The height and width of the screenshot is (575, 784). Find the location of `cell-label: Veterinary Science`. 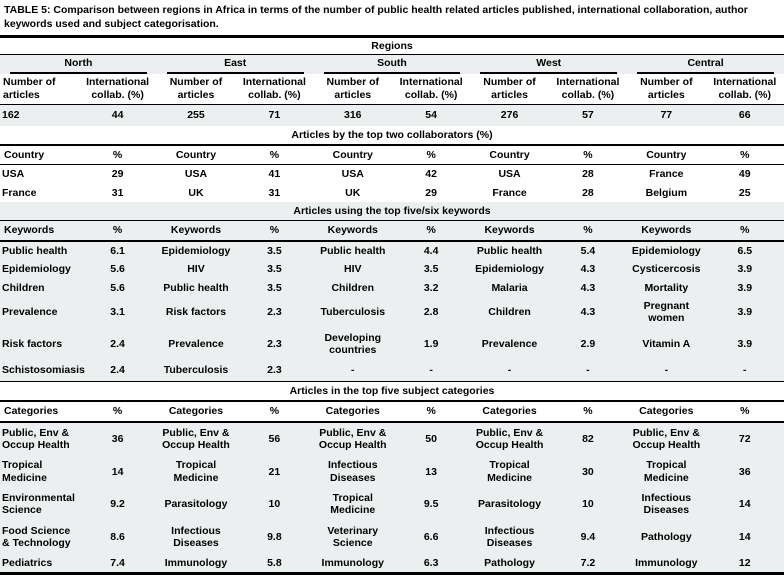

cell-label: Veterinary Science is located at coordinates (353, 537).